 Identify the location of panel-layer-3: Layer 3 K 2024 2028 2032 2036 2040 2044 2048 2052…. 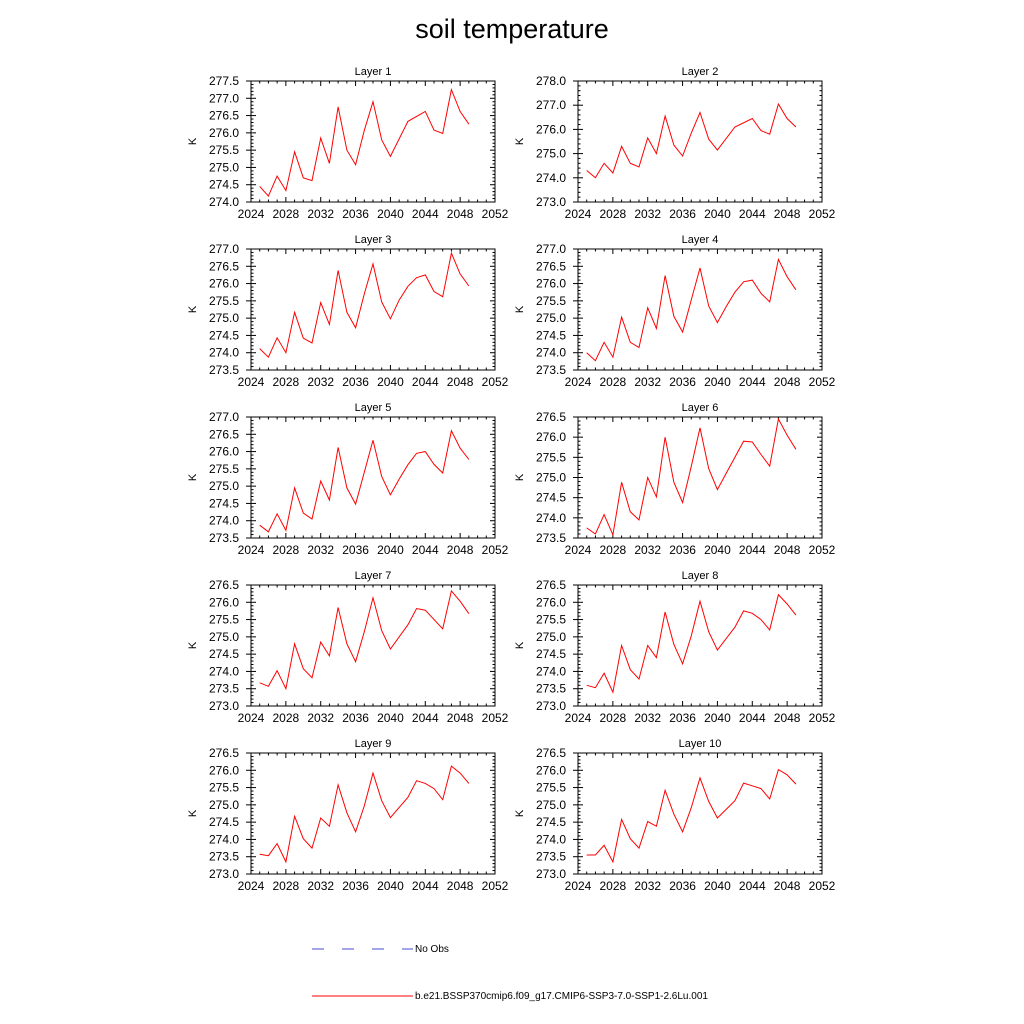
(348, 311).